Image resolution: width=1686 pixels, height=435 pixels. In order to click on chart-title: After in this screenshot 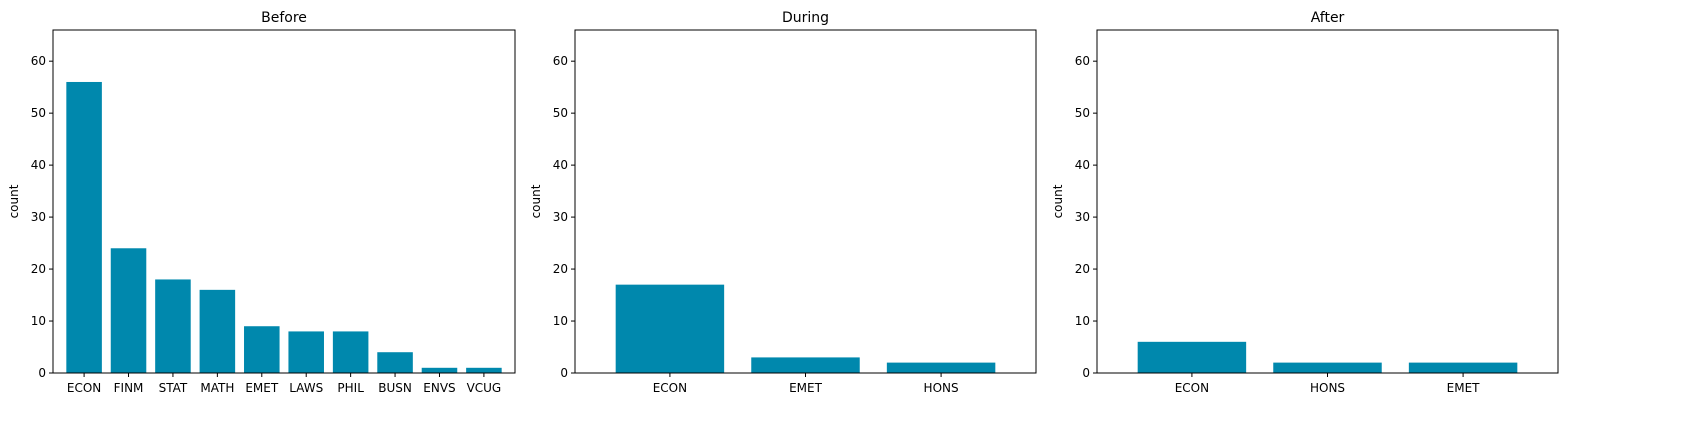, I will do `click(1328, 18)`.